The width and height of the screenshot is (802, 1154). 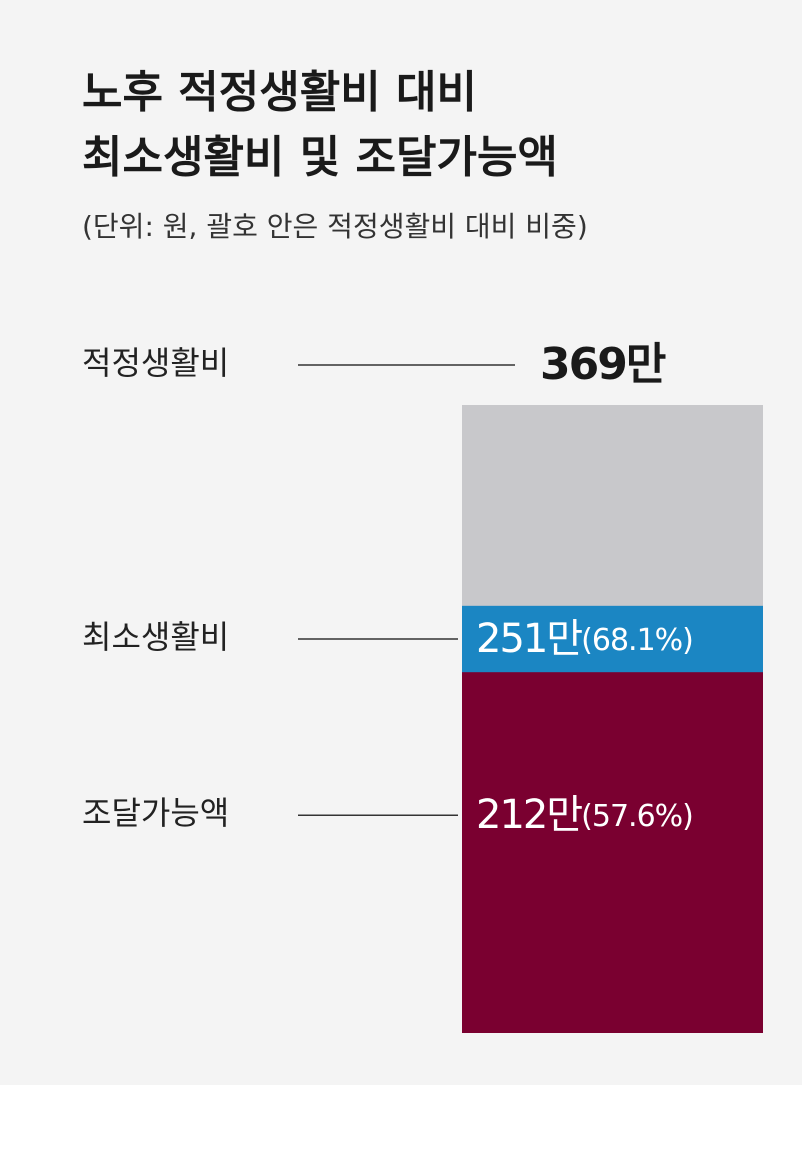 I want to click on category-label: 적정생활비, so click(x=155, y=363).